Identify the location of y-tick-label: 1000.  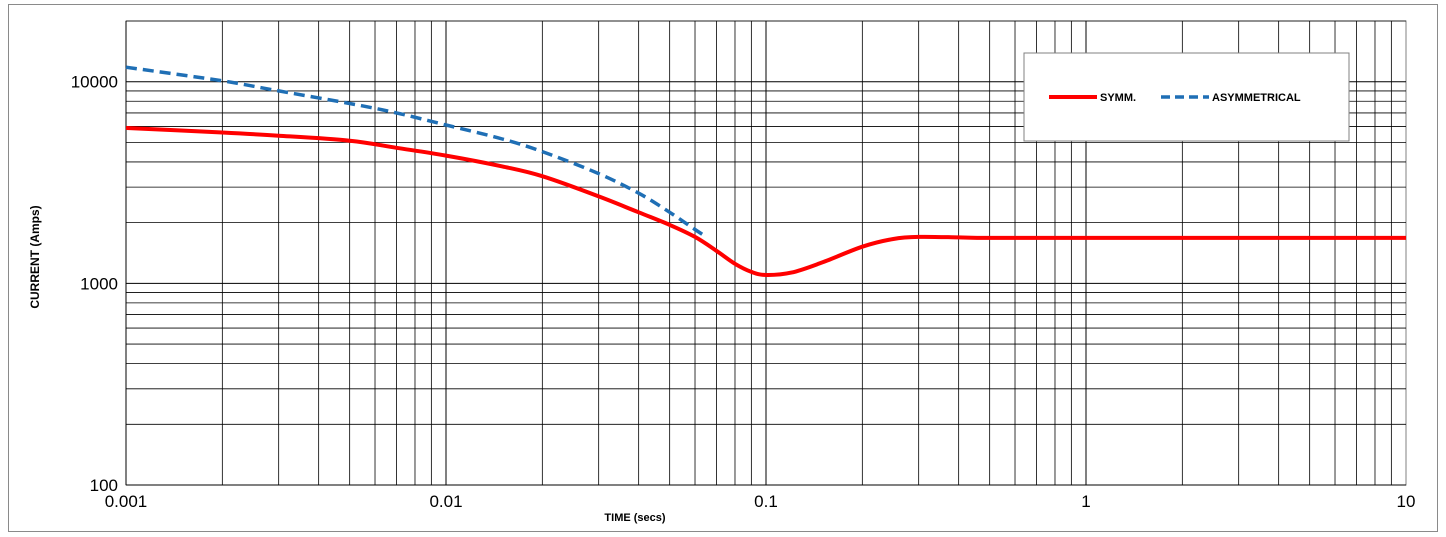
(99, 283).